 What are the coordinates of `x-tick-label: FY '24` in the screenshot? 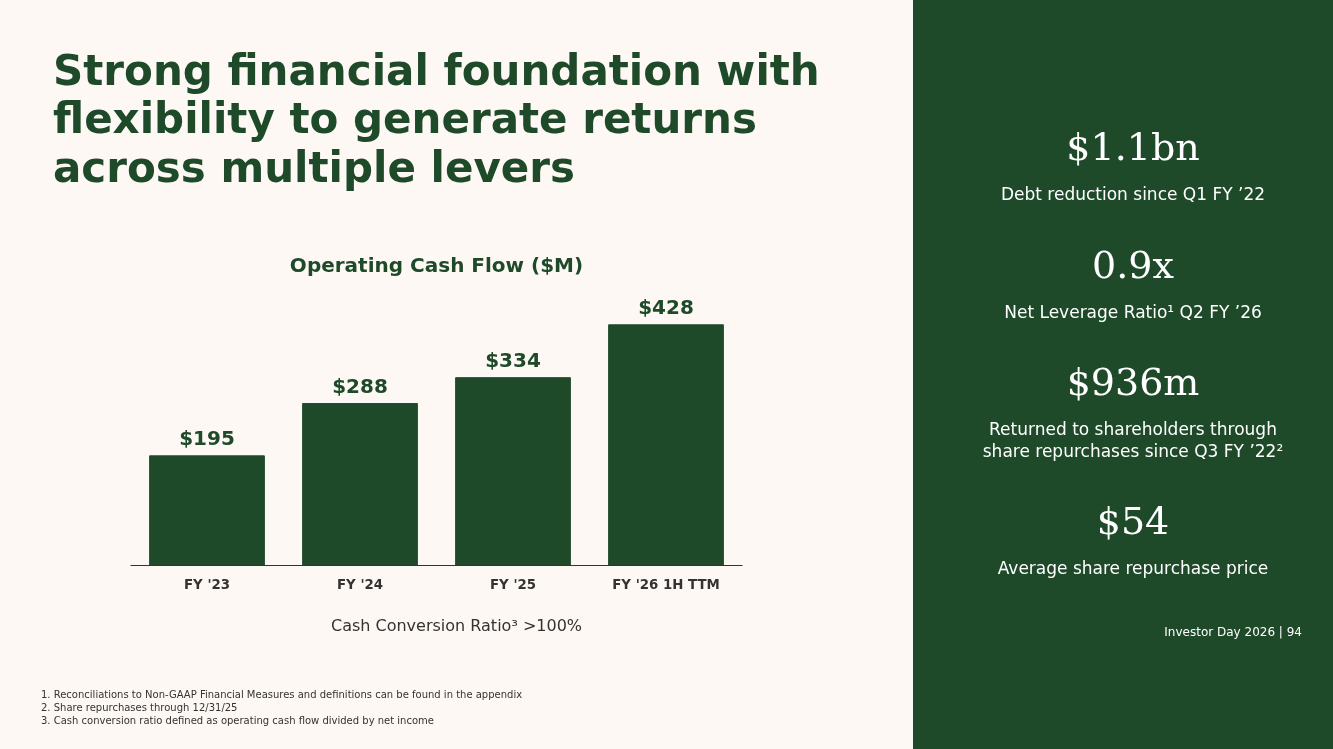 It's located at (360, 584).